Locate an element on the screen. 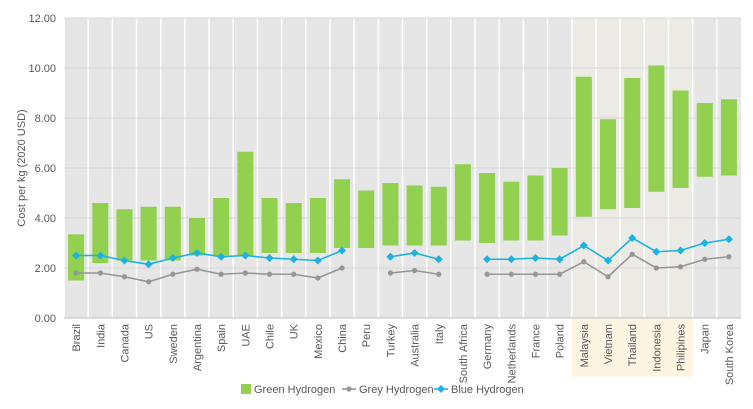 This screenshot has width=753, height=409. green-hydrogen-bar-uk is located at coordinates (293, 228).